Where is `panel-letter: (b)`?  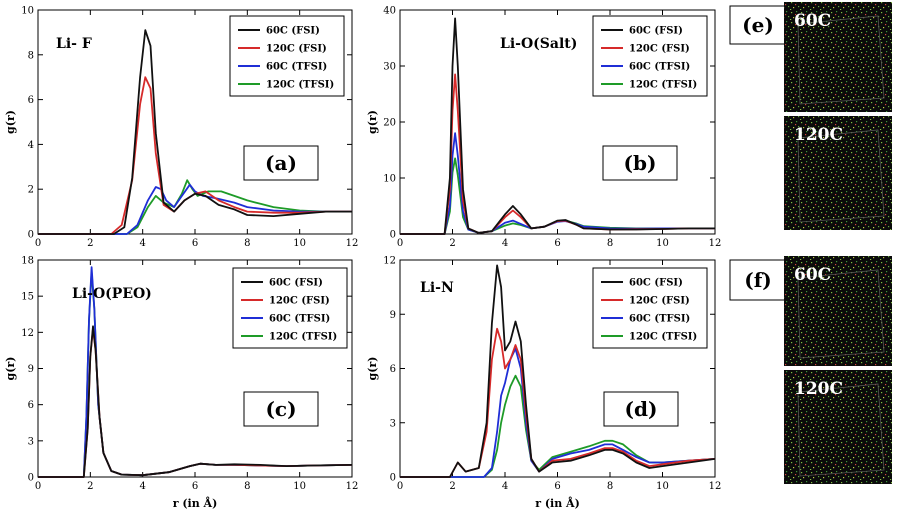 panel-letter: (b) is located at coordinates (640, 163).